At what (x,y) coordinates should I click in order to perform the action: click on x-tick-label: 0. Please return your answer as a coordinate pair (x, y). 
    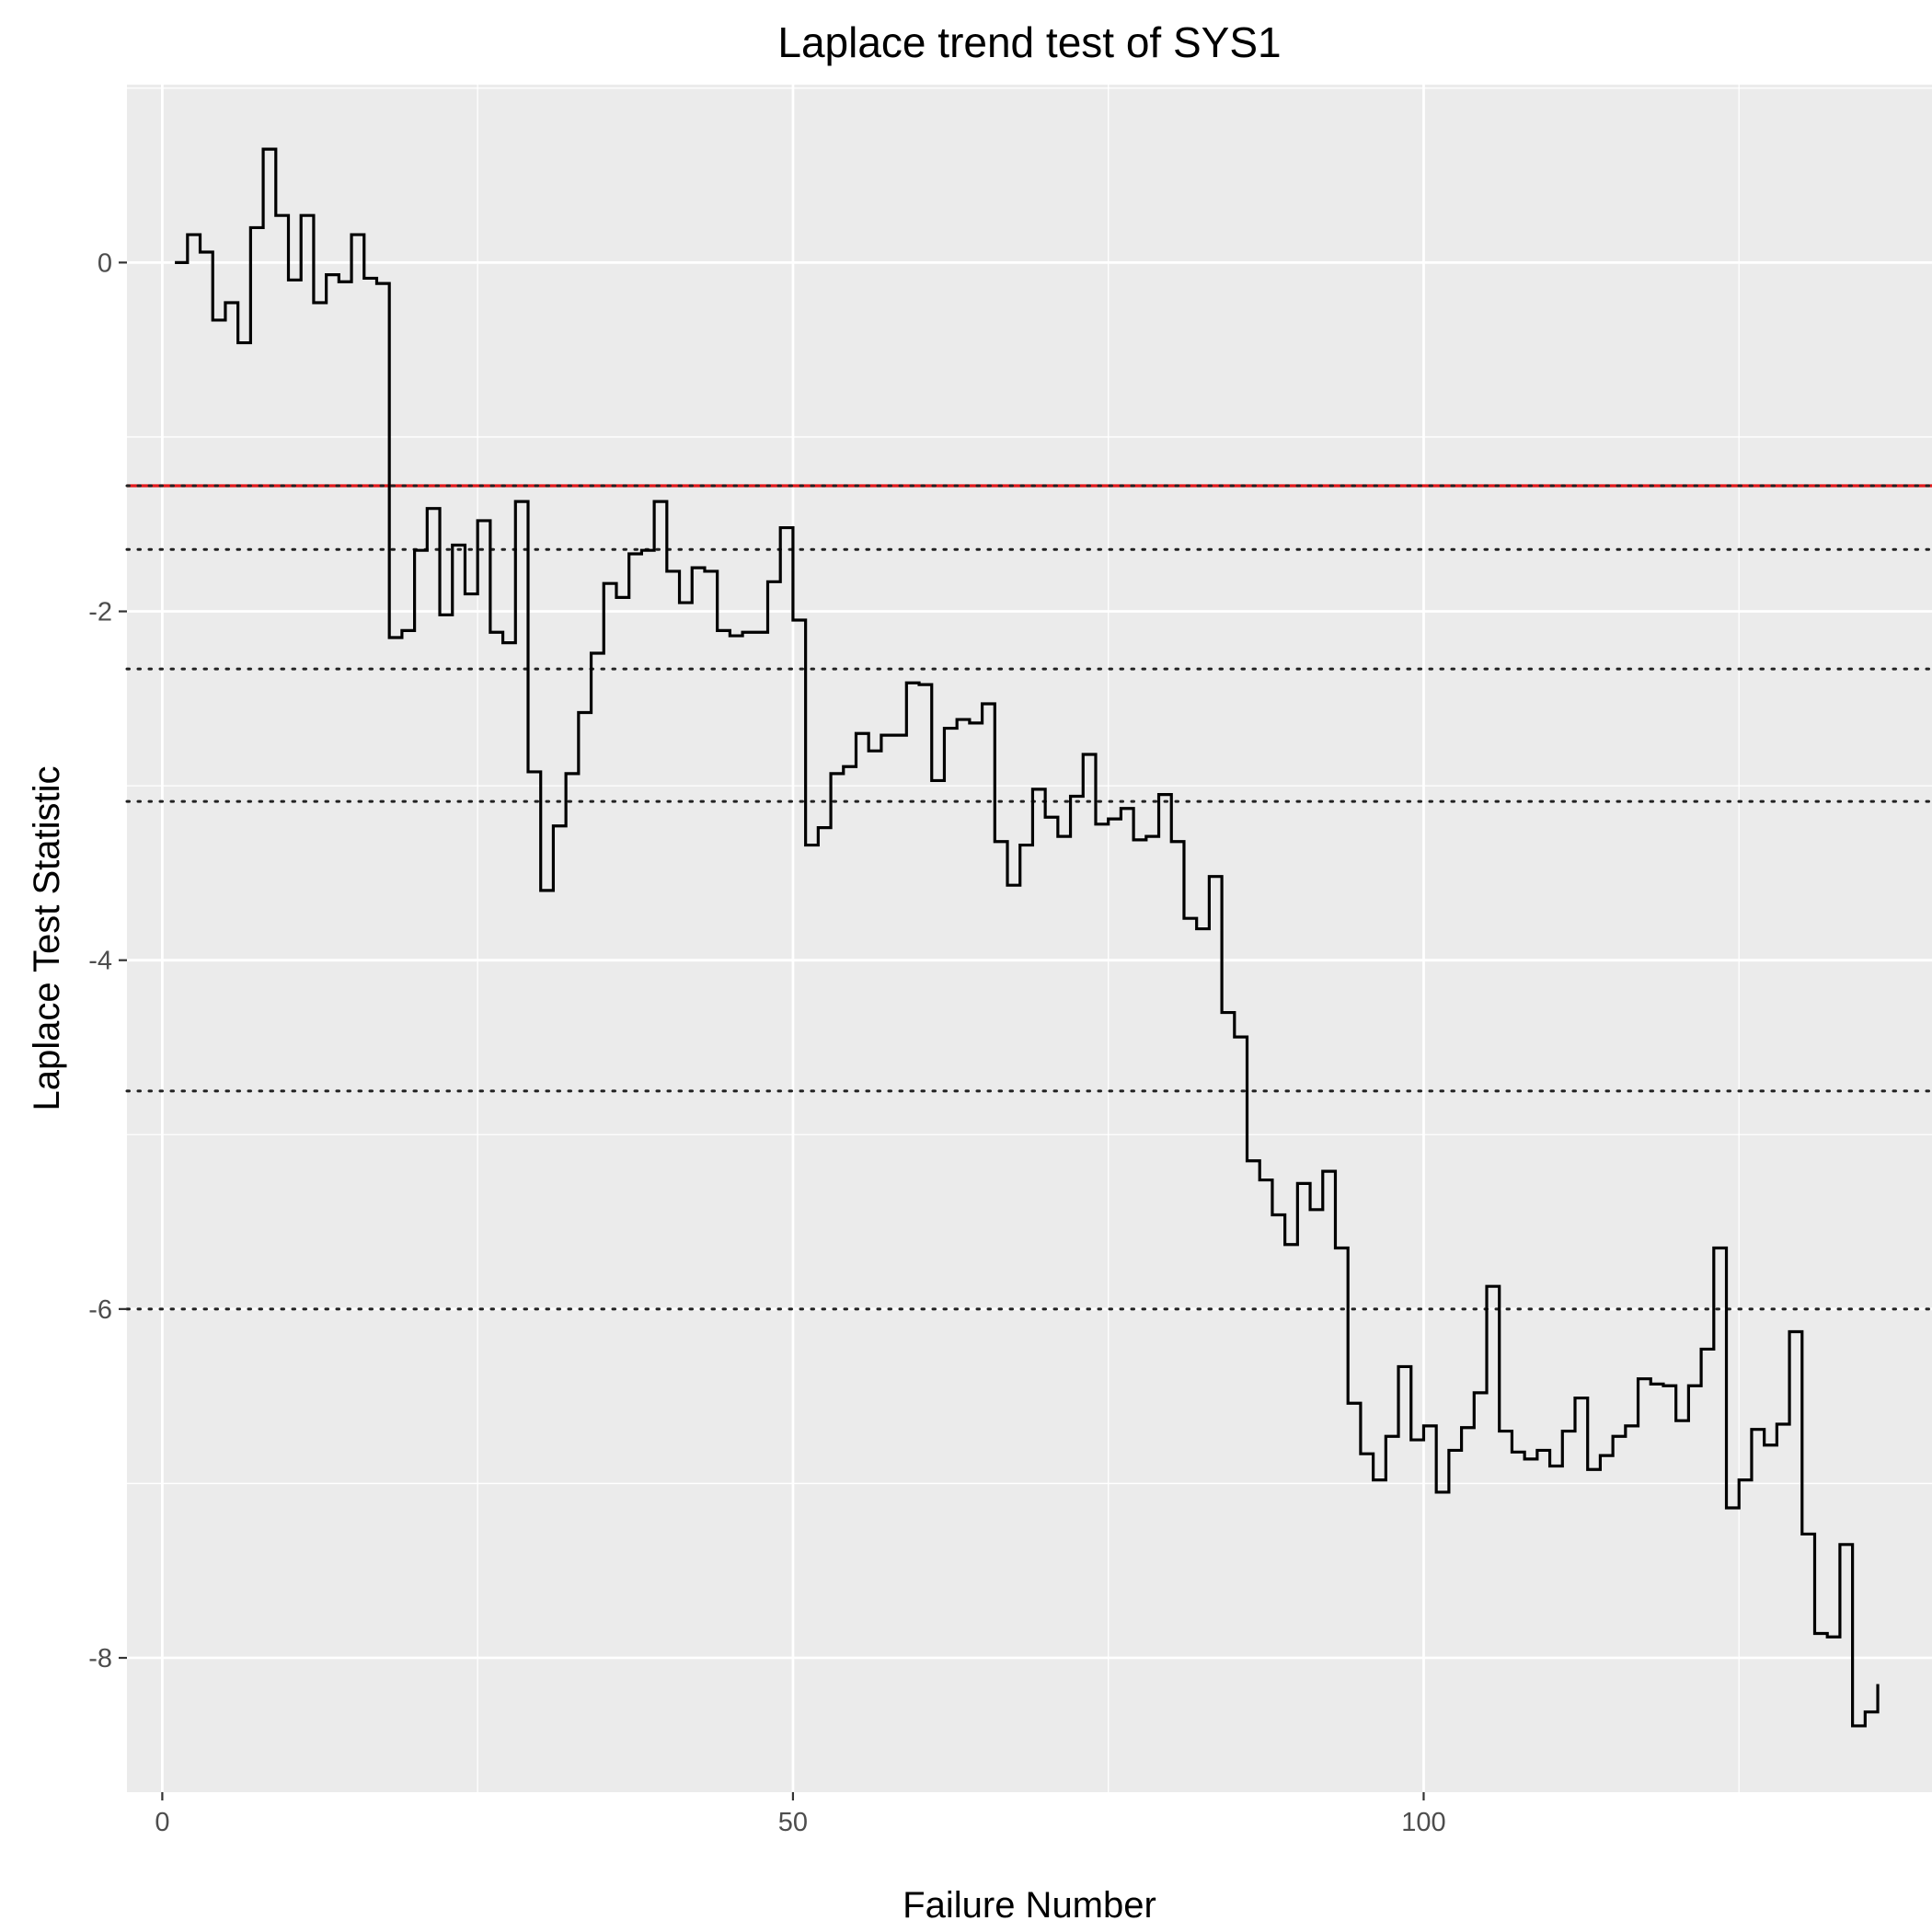
    Looking at the image, I should click on (162, 1822).